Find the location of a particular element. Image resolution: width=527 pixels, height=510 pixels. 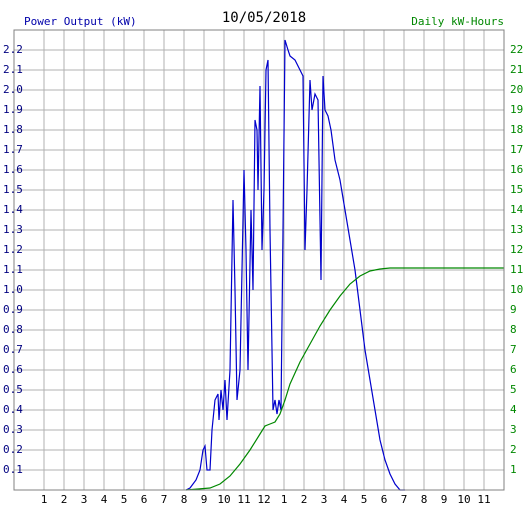

y2-tick-label: 5 is located at coordinates (513, 389).